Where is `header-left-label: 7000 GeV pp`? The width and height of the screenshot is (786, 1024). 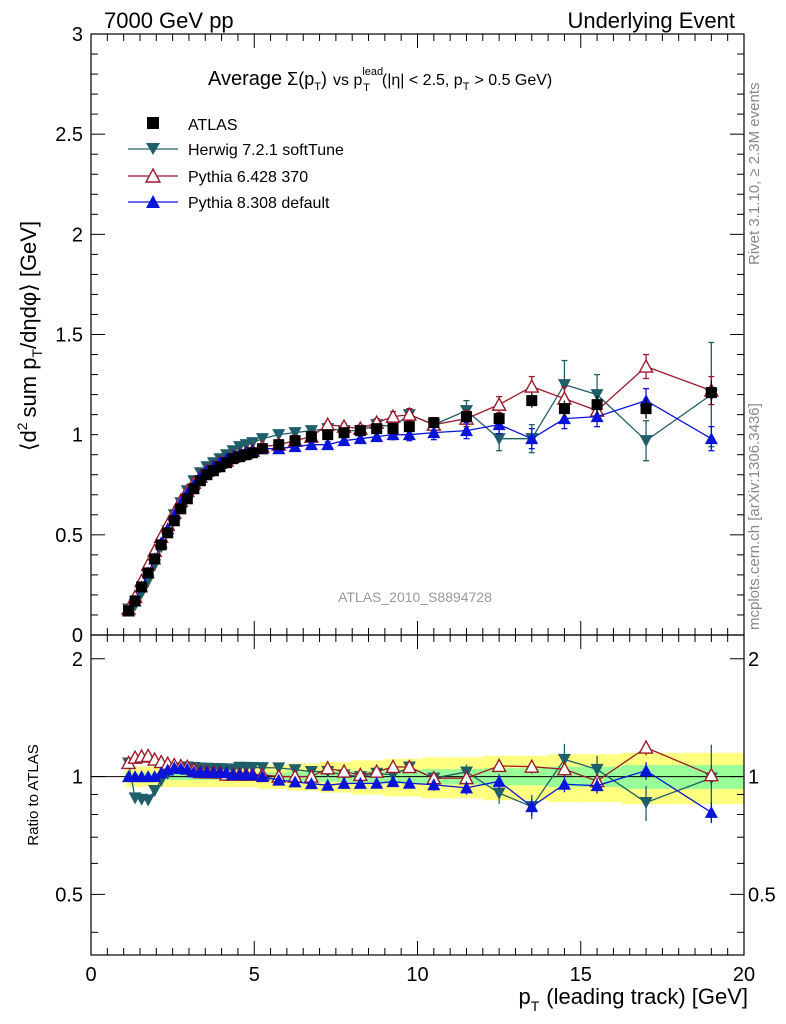
header-left-label: 7000 GeV pp is located at coordinates (169, 20).